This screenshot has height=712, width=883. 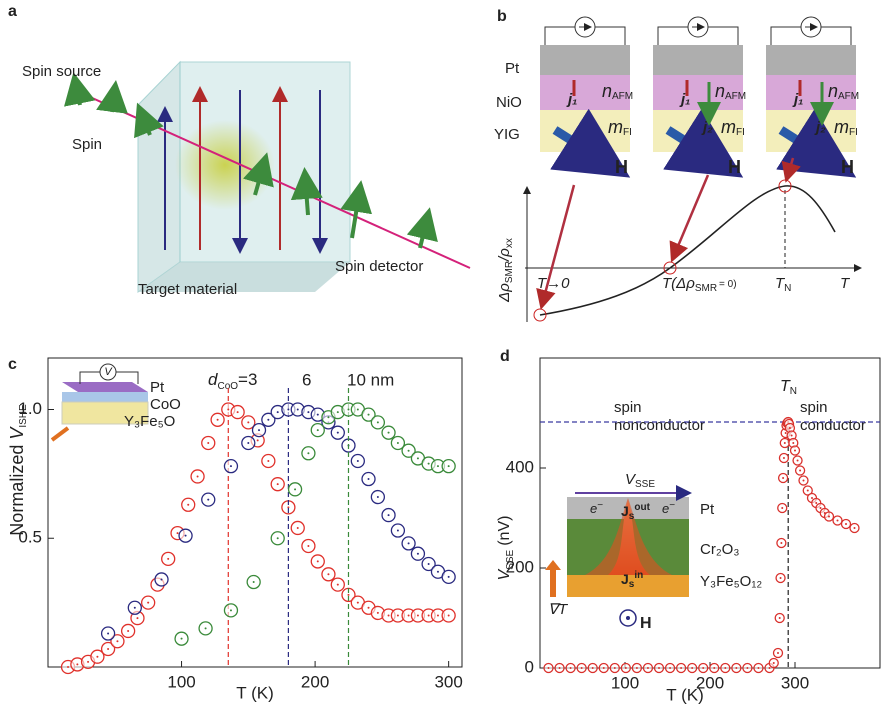 What do you see at coordinates (159, 176) in the screenshot?
I see `slab-side` at bounding box center [159, 176].